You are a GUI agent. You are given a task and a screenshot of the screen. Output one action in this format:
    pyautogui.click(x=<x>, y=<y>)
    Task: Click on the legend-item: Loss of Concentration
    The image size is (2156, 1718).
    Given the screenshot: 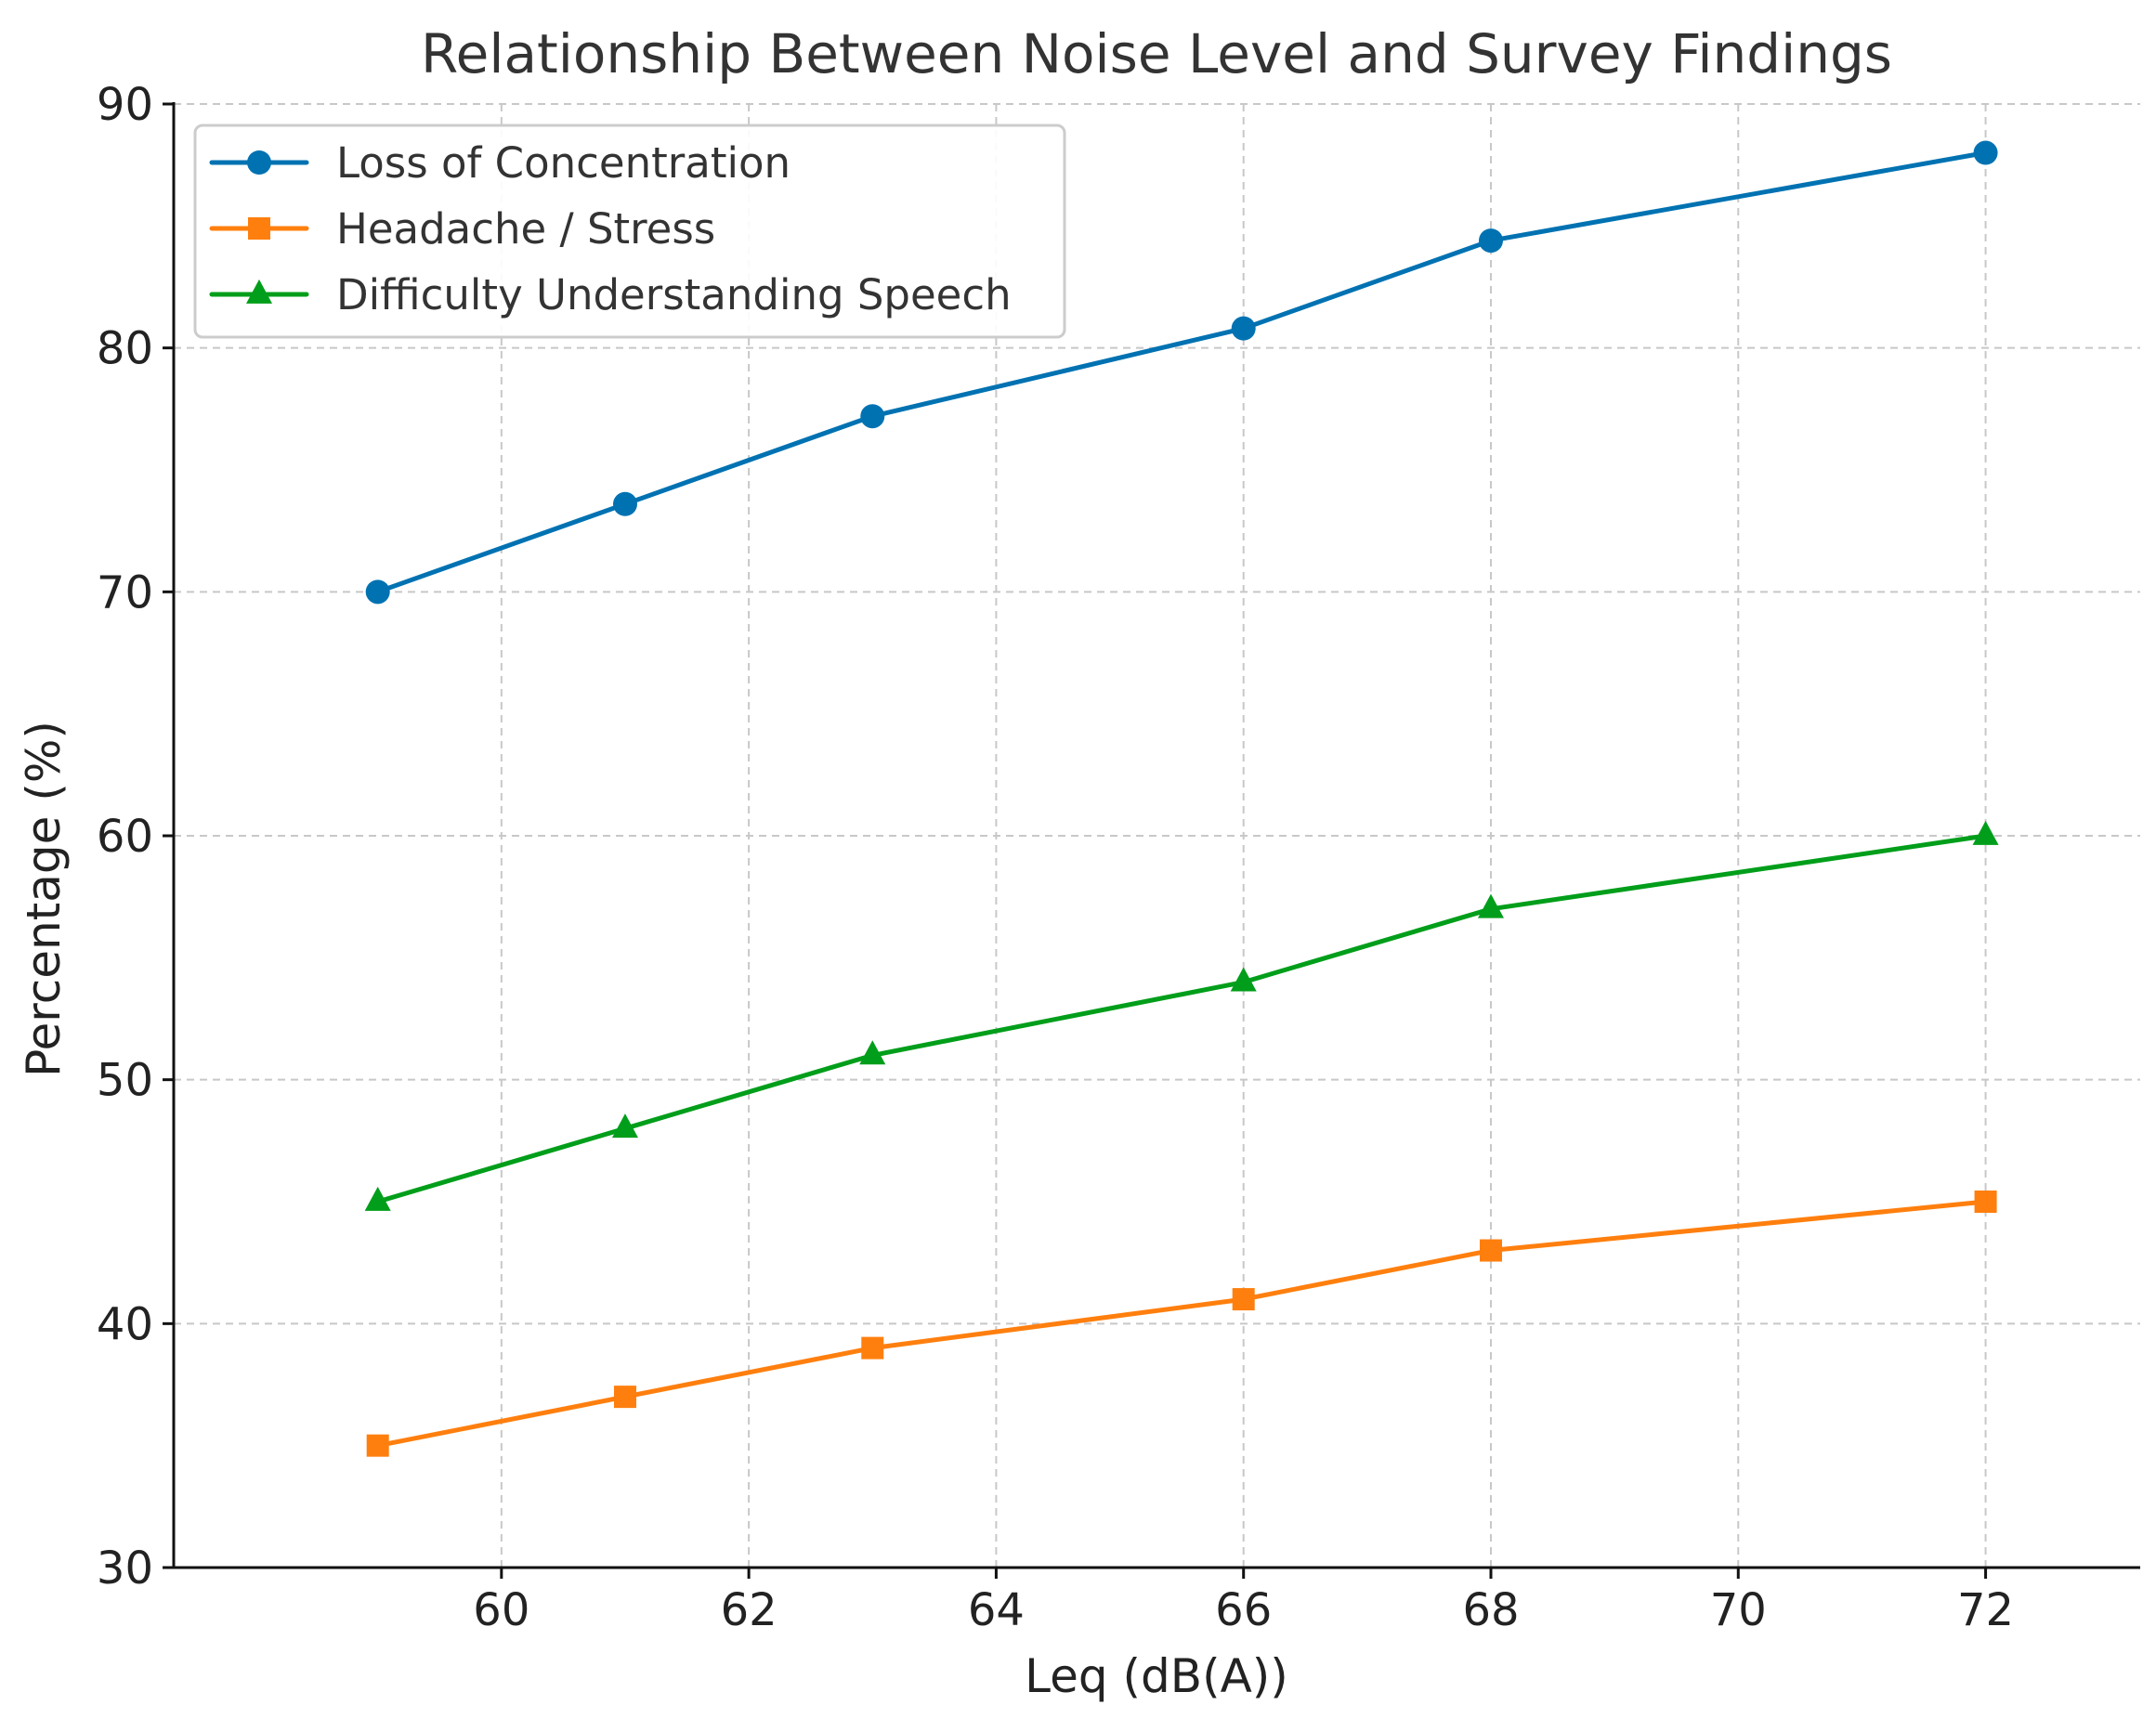 What is the action you would take?
    pyautogui.click(x=500, y=163)
    